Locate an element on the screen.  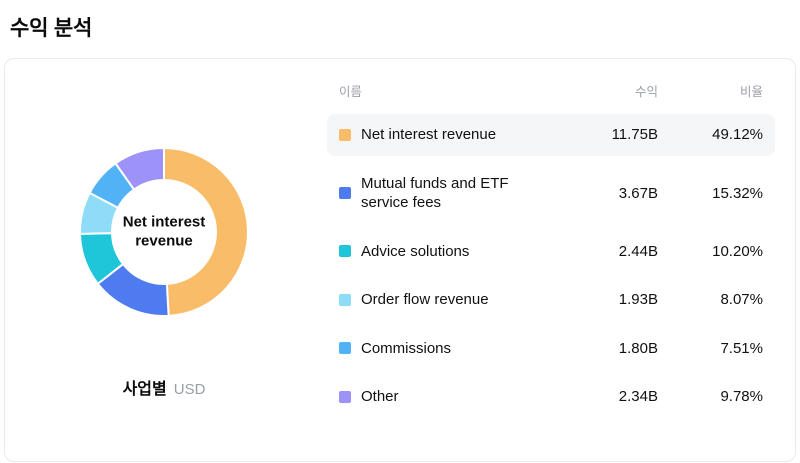
dimension-label: 사업별 is located at coordinates (144, 389).